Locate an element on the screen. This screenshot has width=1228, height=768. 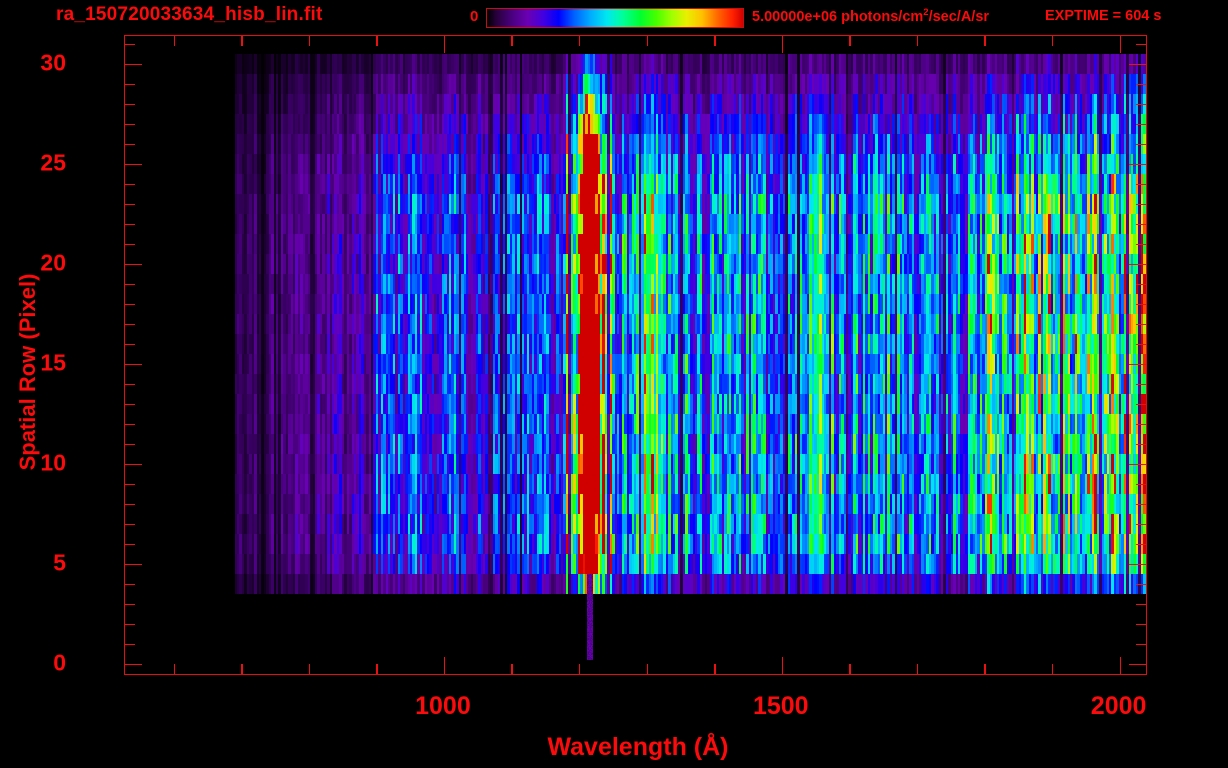
x-tick-label: 1500 is located at coordinates (780, 706).